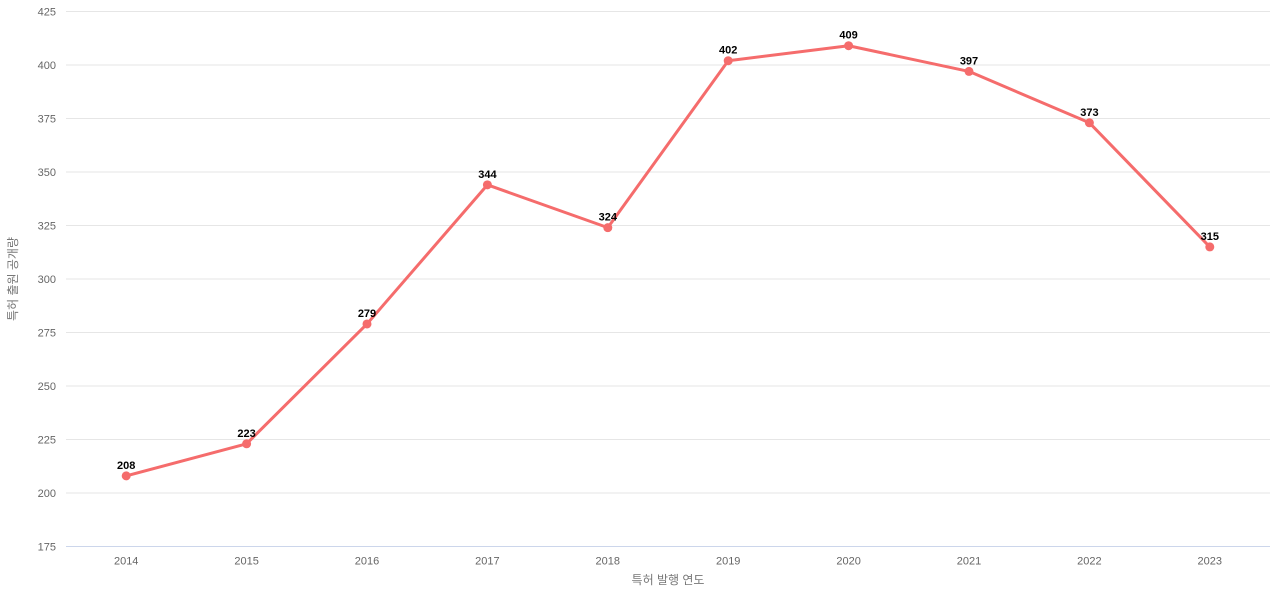 This screenshot has width=1280, height=600. I want to click on data-point-label: 223, so click(246, 434).